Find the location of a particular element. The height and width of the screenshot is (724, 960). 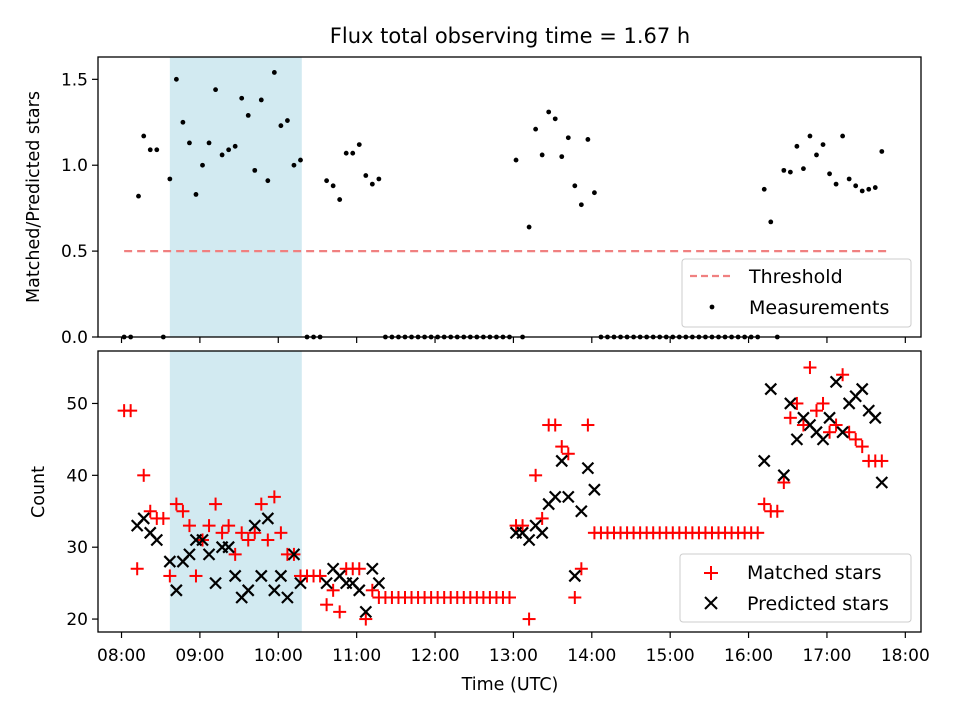

legend-measurements-label: Measurements is located at coordinates (819, 308).